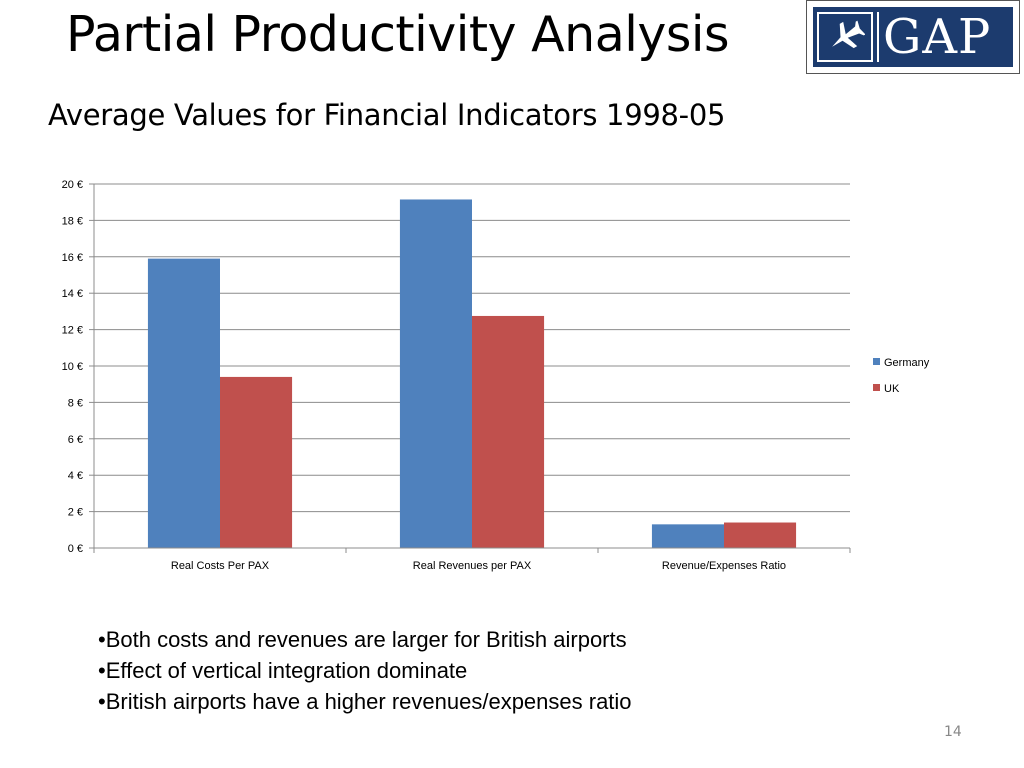  Describe the element at coordinates (907, 363) in the screenshot. I see `legend-label: Germany` at that location.